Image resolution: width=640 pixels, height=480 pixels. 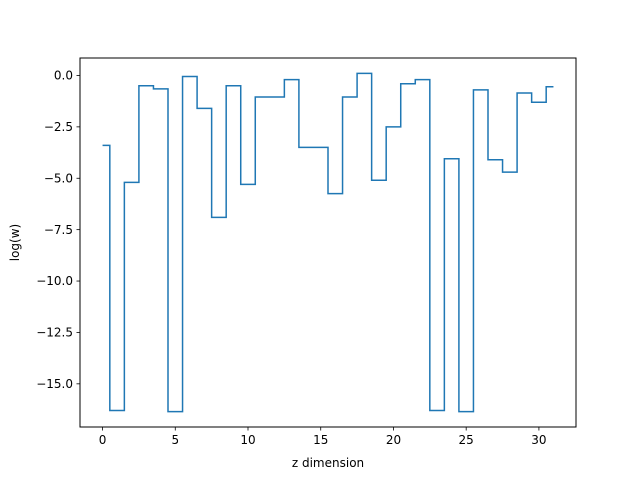 I want to click on x-tick-label: 0, so click(x=103, y=440).